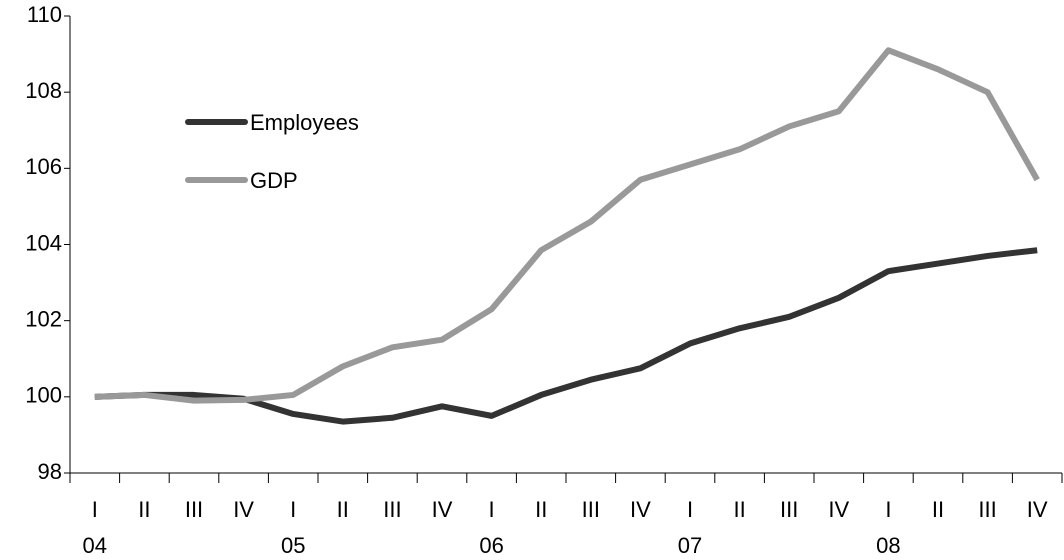 This screenshot has width=1064, height=560. Describe the element at coordinates (43, 90) in the screenshot. I see `y-tick-label: 108` at that location.